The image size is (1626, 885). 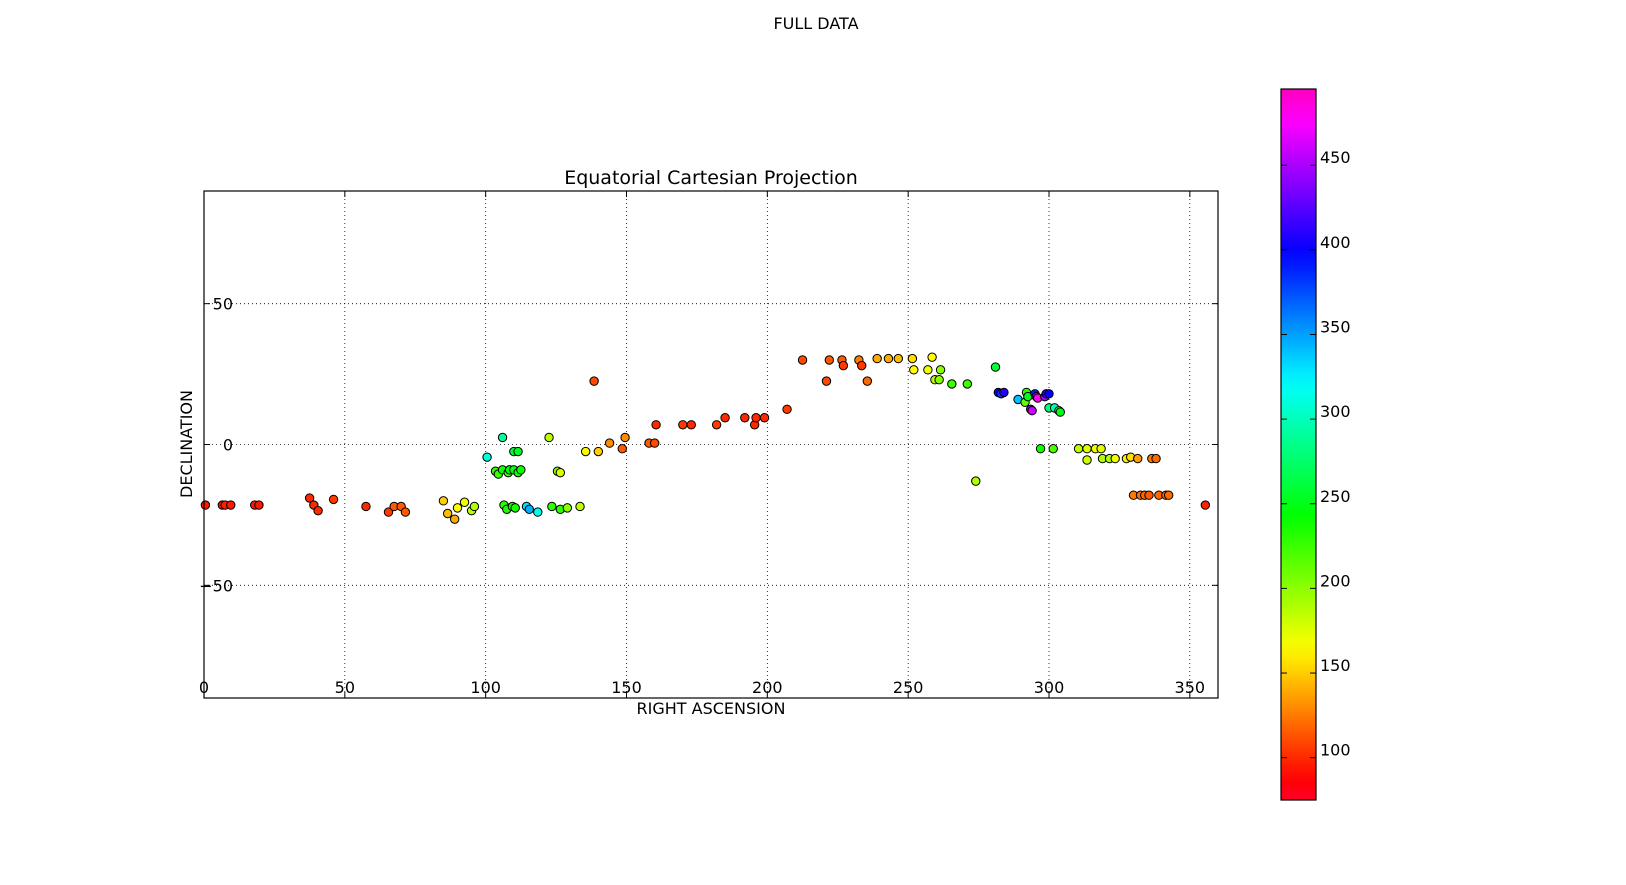 What do you see at coordinates (626, 687) in the screenshot?
I see `x-tick-label: 150` at bounding box center [626, 687].